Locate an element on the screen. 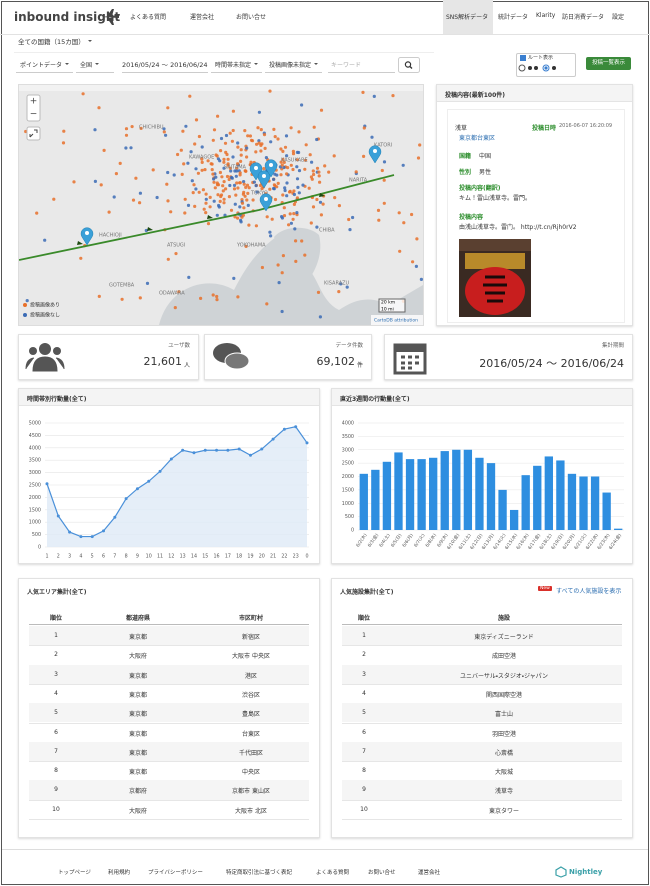  footer-link: 特定商取引法に基づく表記 is located at coordinates (259, 873).